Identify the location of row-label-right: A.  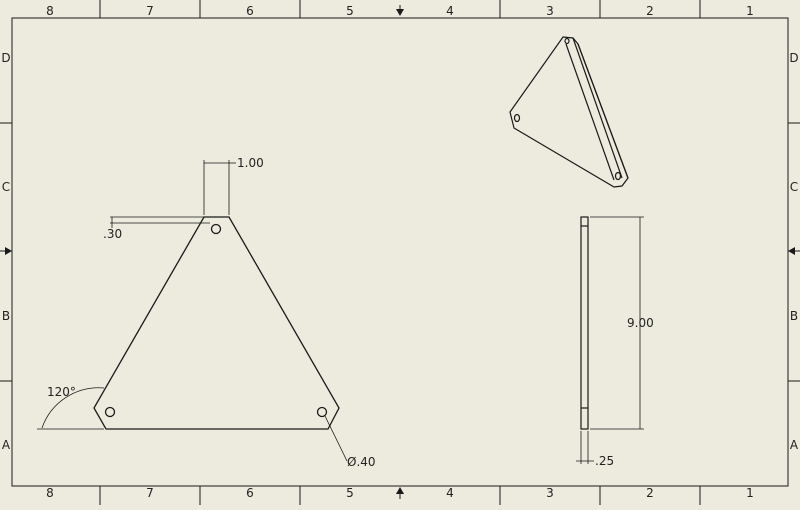
(794, 445).